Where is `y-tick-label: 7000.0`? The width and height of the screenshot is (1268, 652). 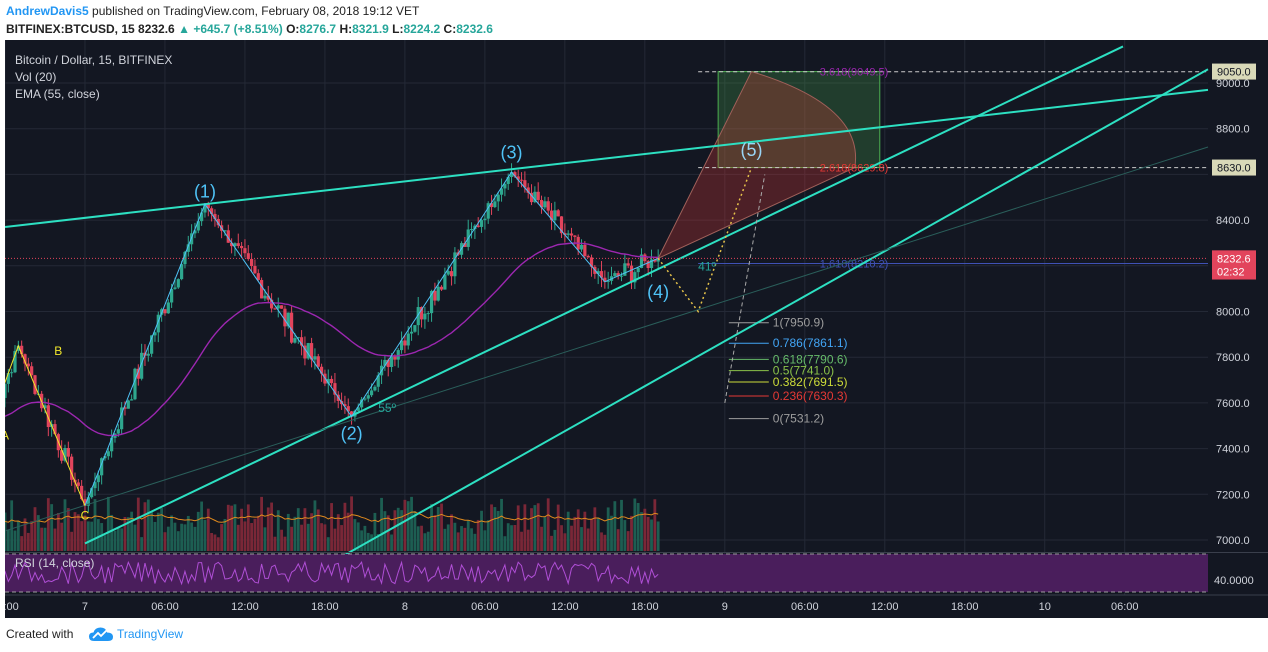
y-tick-label: 7000.0 is located at coordinates (1233, 541).